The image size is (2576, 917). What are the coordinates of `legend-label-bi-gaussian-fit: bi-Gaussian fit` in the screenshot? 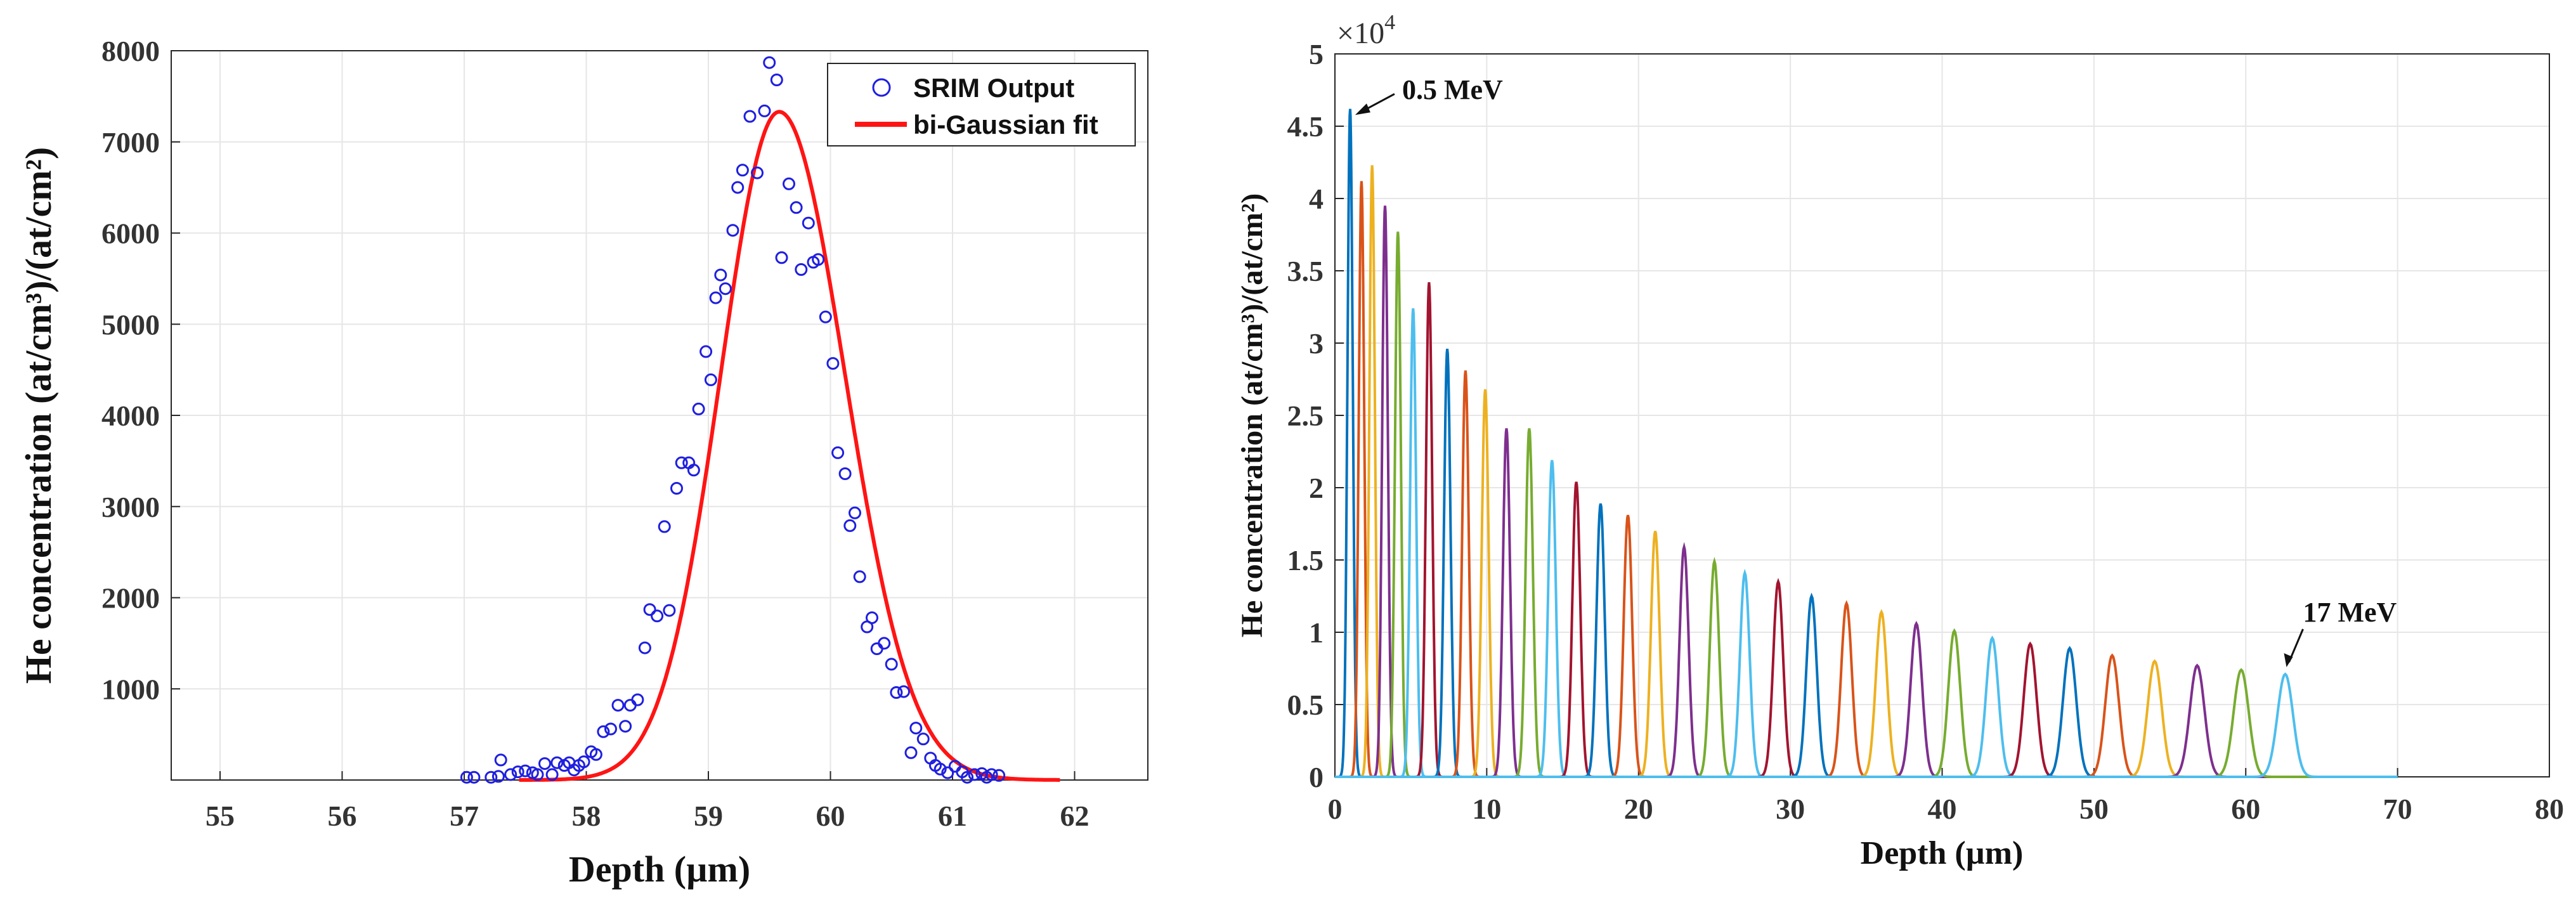 It's located at (1006, 125).